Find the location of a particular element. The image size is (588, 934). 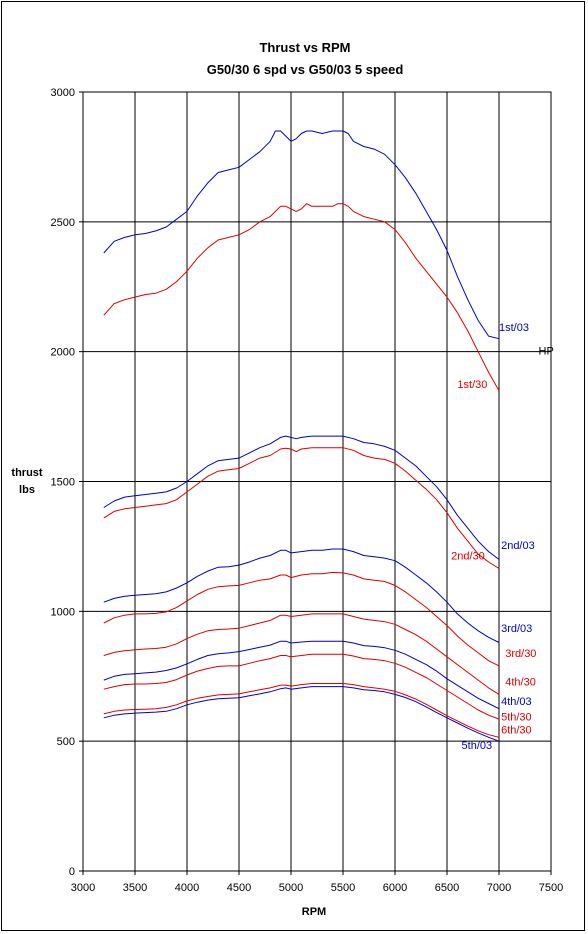

x-tick-label-7000: 7000 is located at coordinates (499, 888).